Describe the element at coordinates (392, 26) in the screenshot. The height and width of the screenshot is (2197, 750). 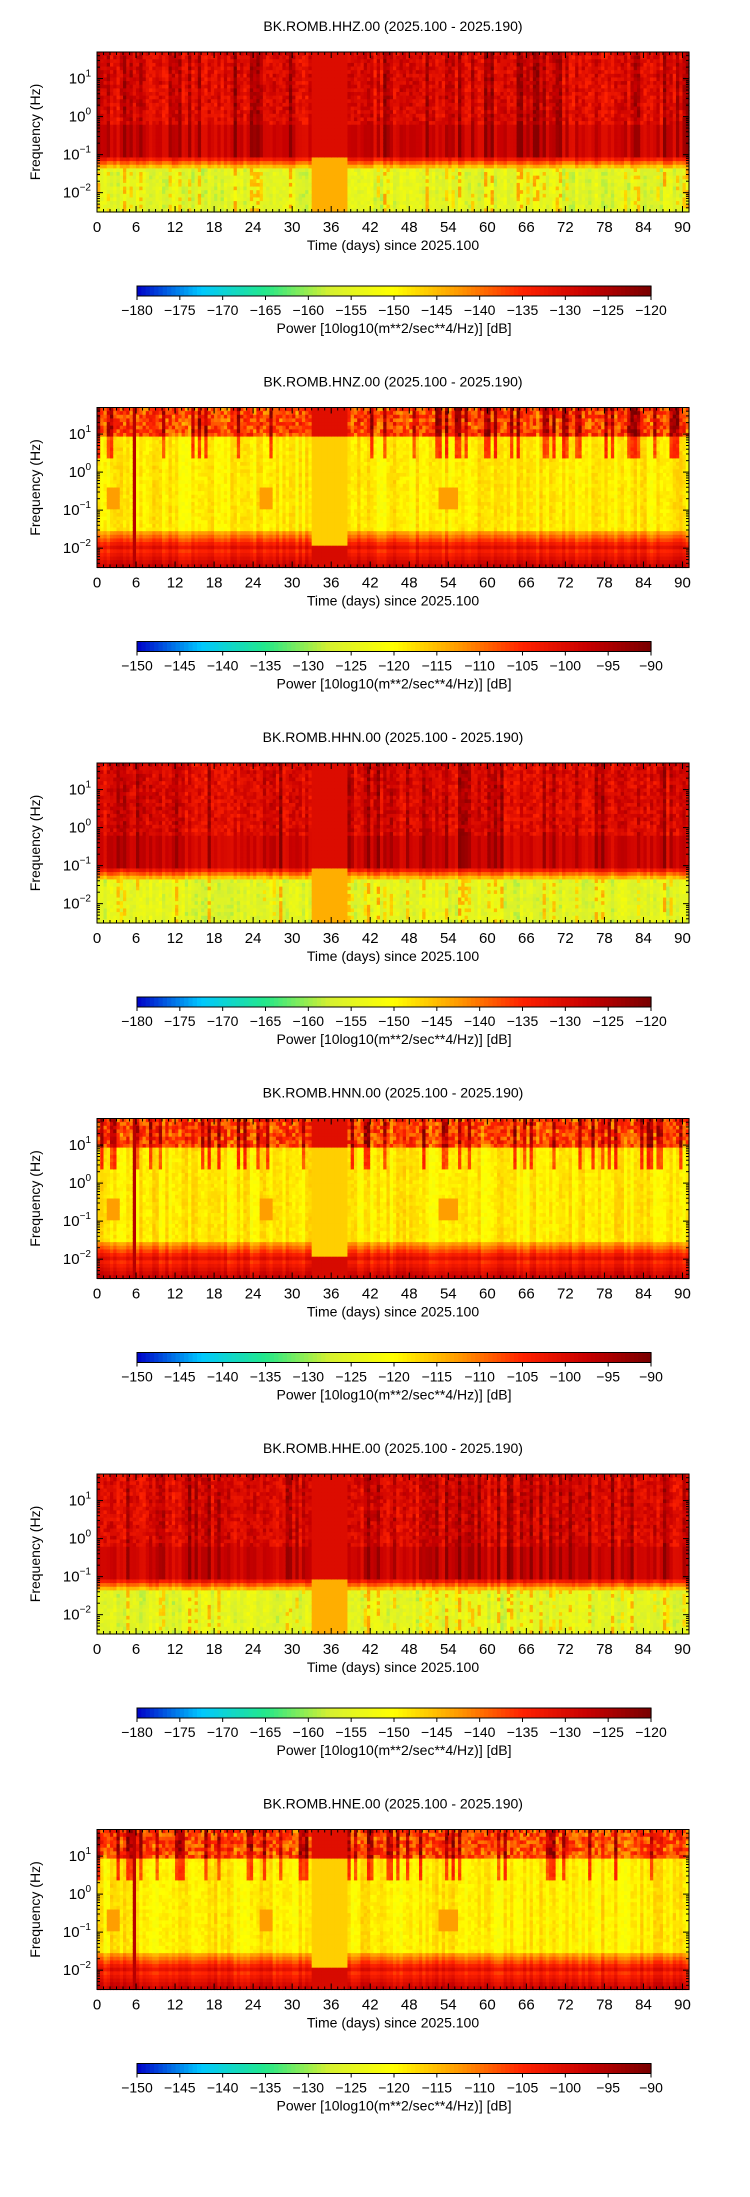
I see `panel-title: BK.ROMB.HHZ.00 (2025.100 - 2025.190)` at that location.